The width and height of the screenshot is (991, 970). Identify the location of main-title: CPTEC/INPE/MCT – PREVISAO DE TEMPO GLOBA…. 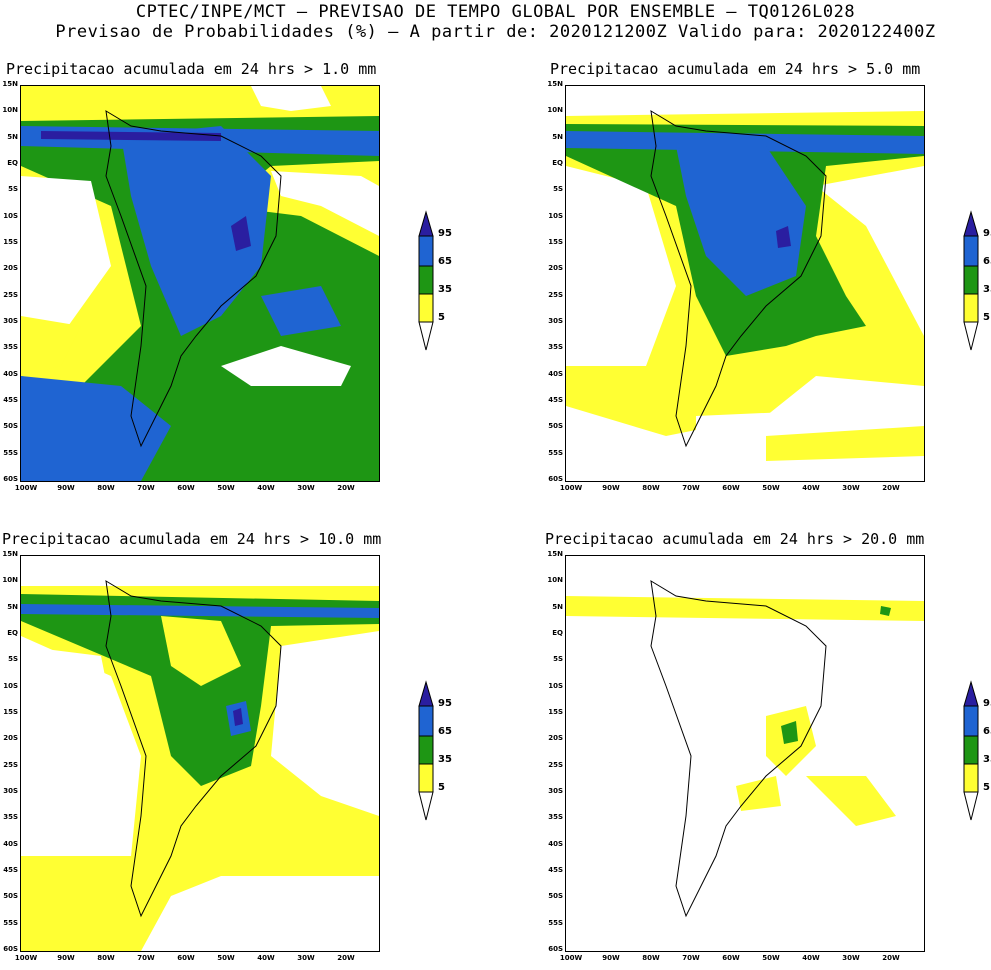
(495, 12).